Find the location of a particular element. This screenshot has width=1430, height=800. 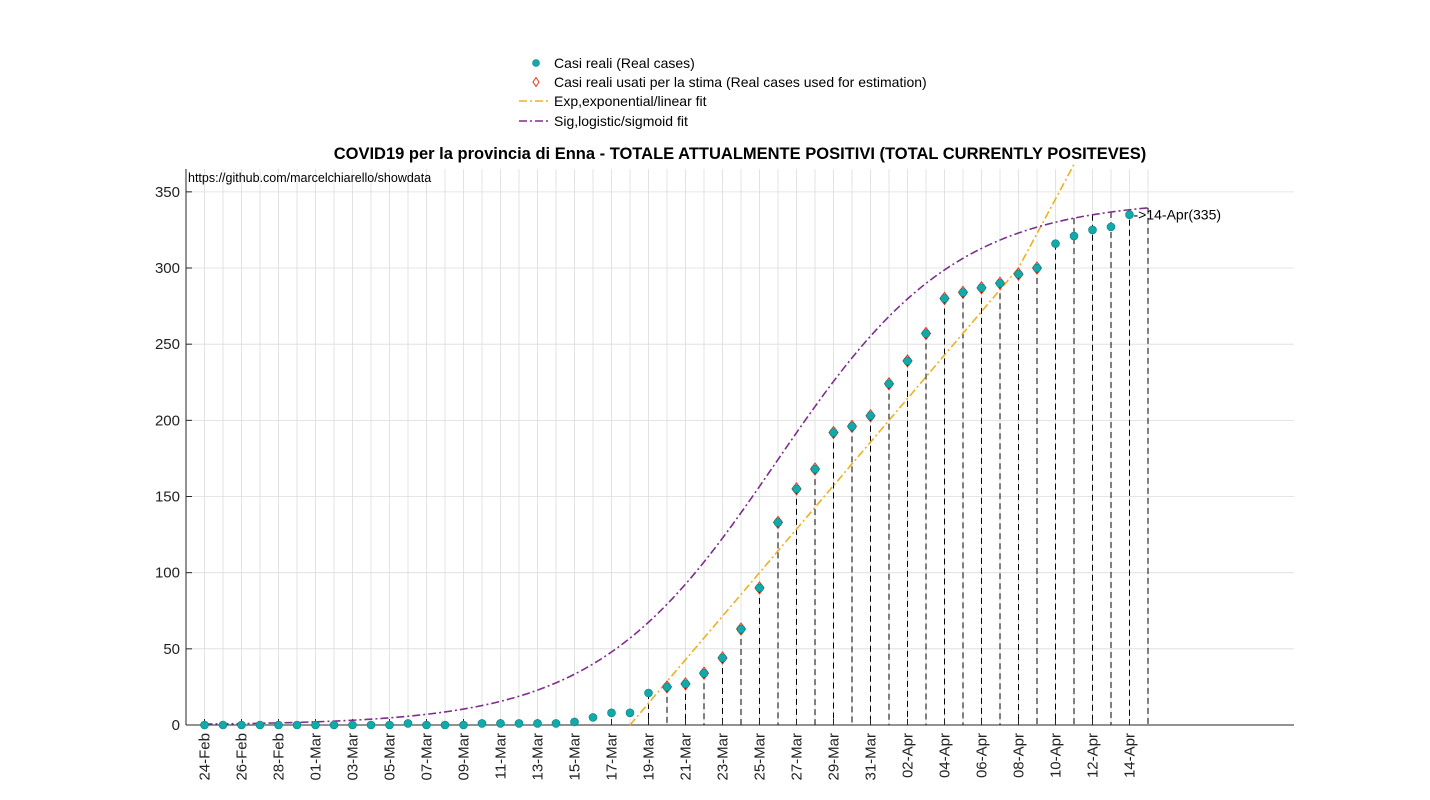

legend-entry-real-cases: Casi reali (Real cases) is located at coordinates (613, 63).